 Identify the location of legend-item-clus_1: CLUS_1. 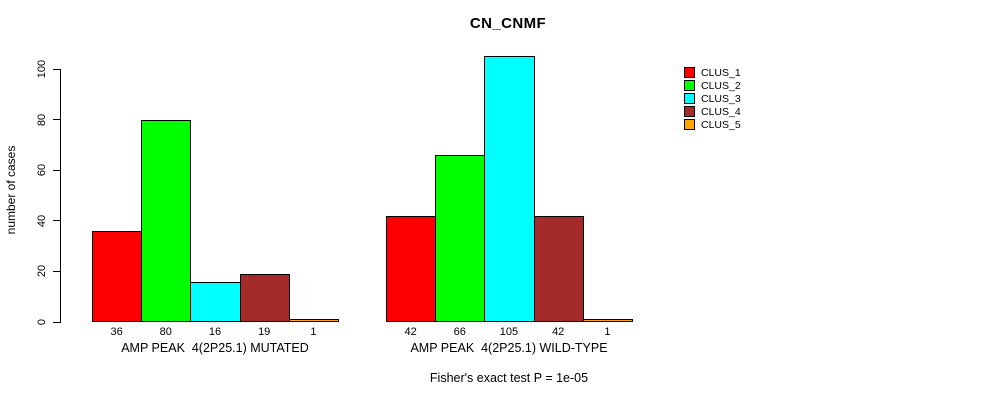
(712, 72).